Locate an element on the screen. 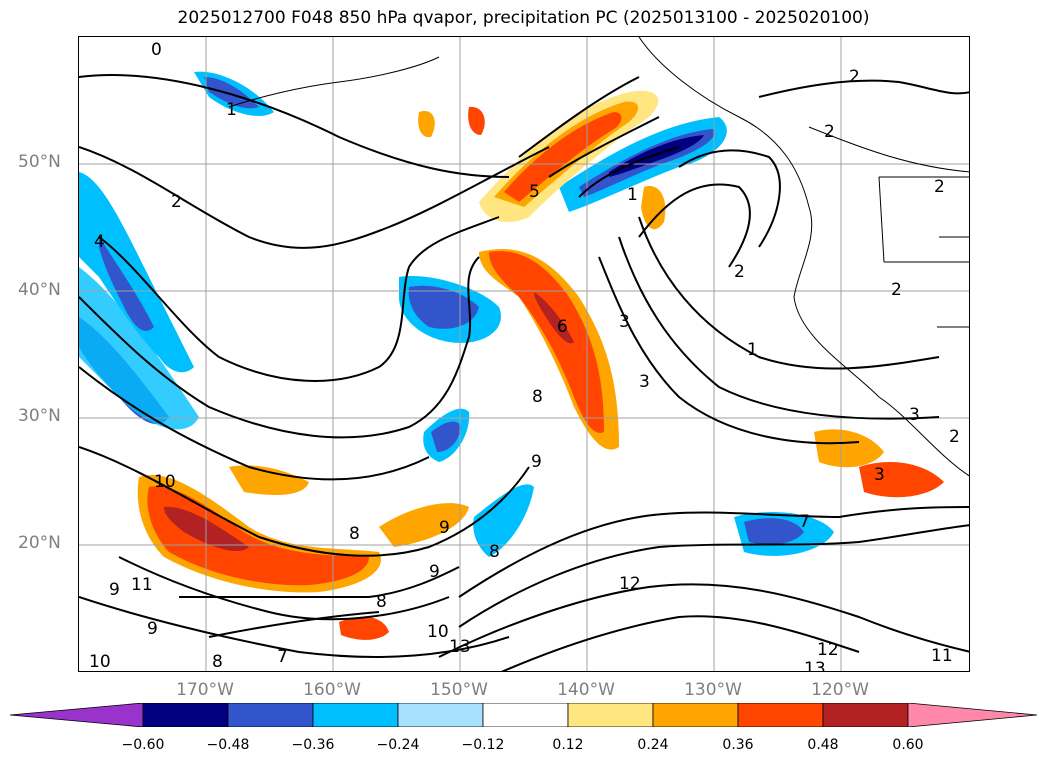 The image size is (1047, 765). colorbar-tick-label: 0.12 is located at coordinates (568, 745).